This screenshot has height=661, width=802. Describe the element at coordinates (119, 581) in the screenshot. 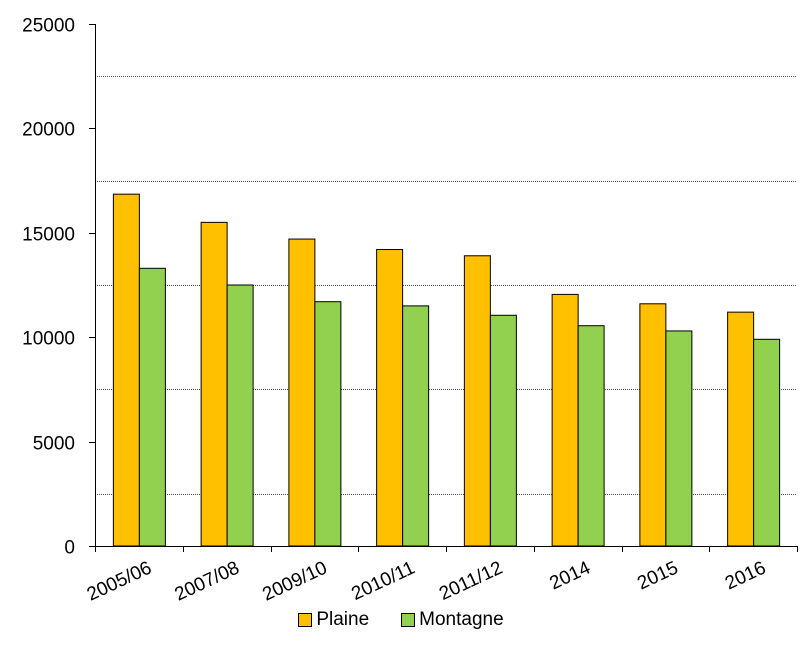

I see `x-tick-label: 2005/06` at that location.